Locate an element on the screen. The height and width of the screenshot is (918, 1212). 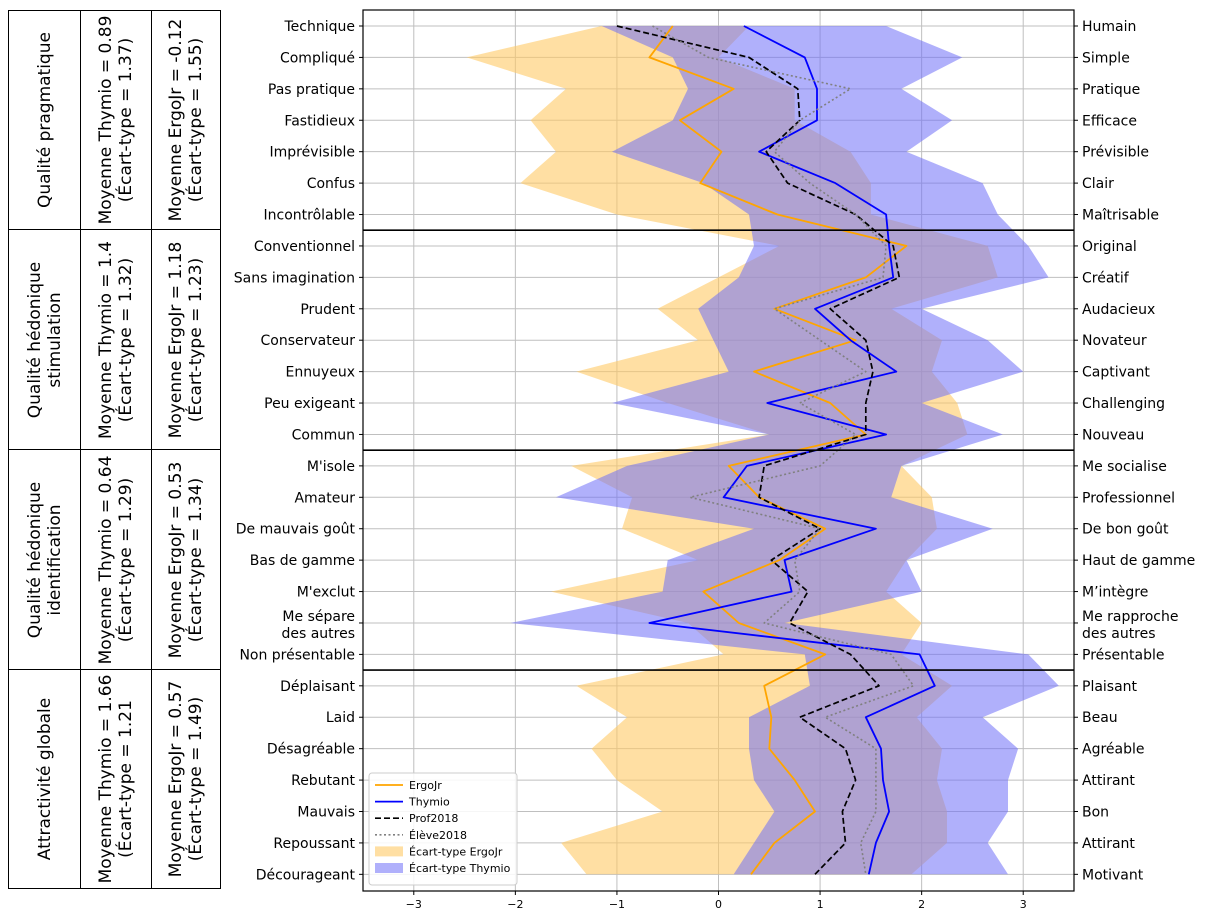
right-scale-label: Présentable is located at coordinates (1123, 655).